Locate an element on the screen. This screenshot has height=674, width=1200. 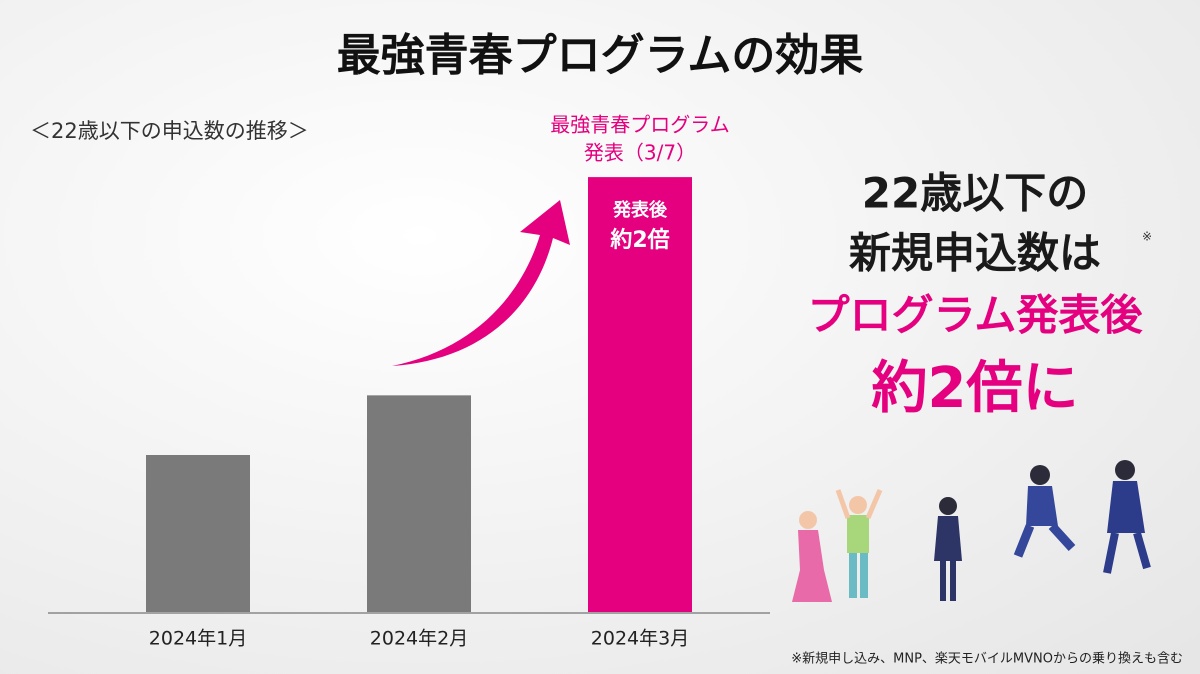
event-annotation: 最強青春プログラム is located at coordinates (639, 125).